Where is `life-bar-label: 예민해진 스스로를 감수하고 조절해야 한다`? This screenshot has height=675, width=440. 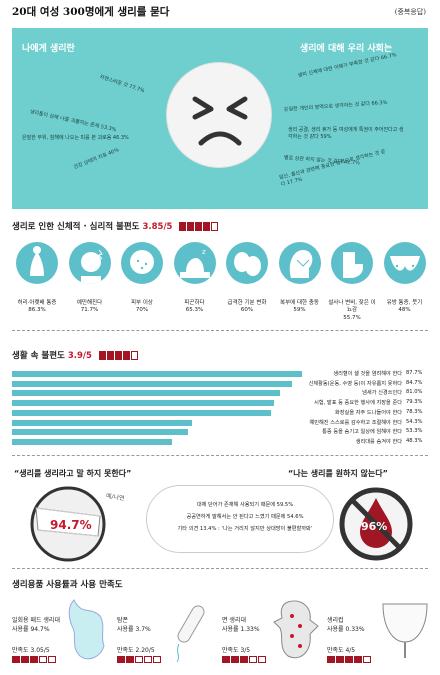 life-bar-label: 예민해진 스스로를 감수하고 조절해야 한다 is located at coordinates (355, 422).